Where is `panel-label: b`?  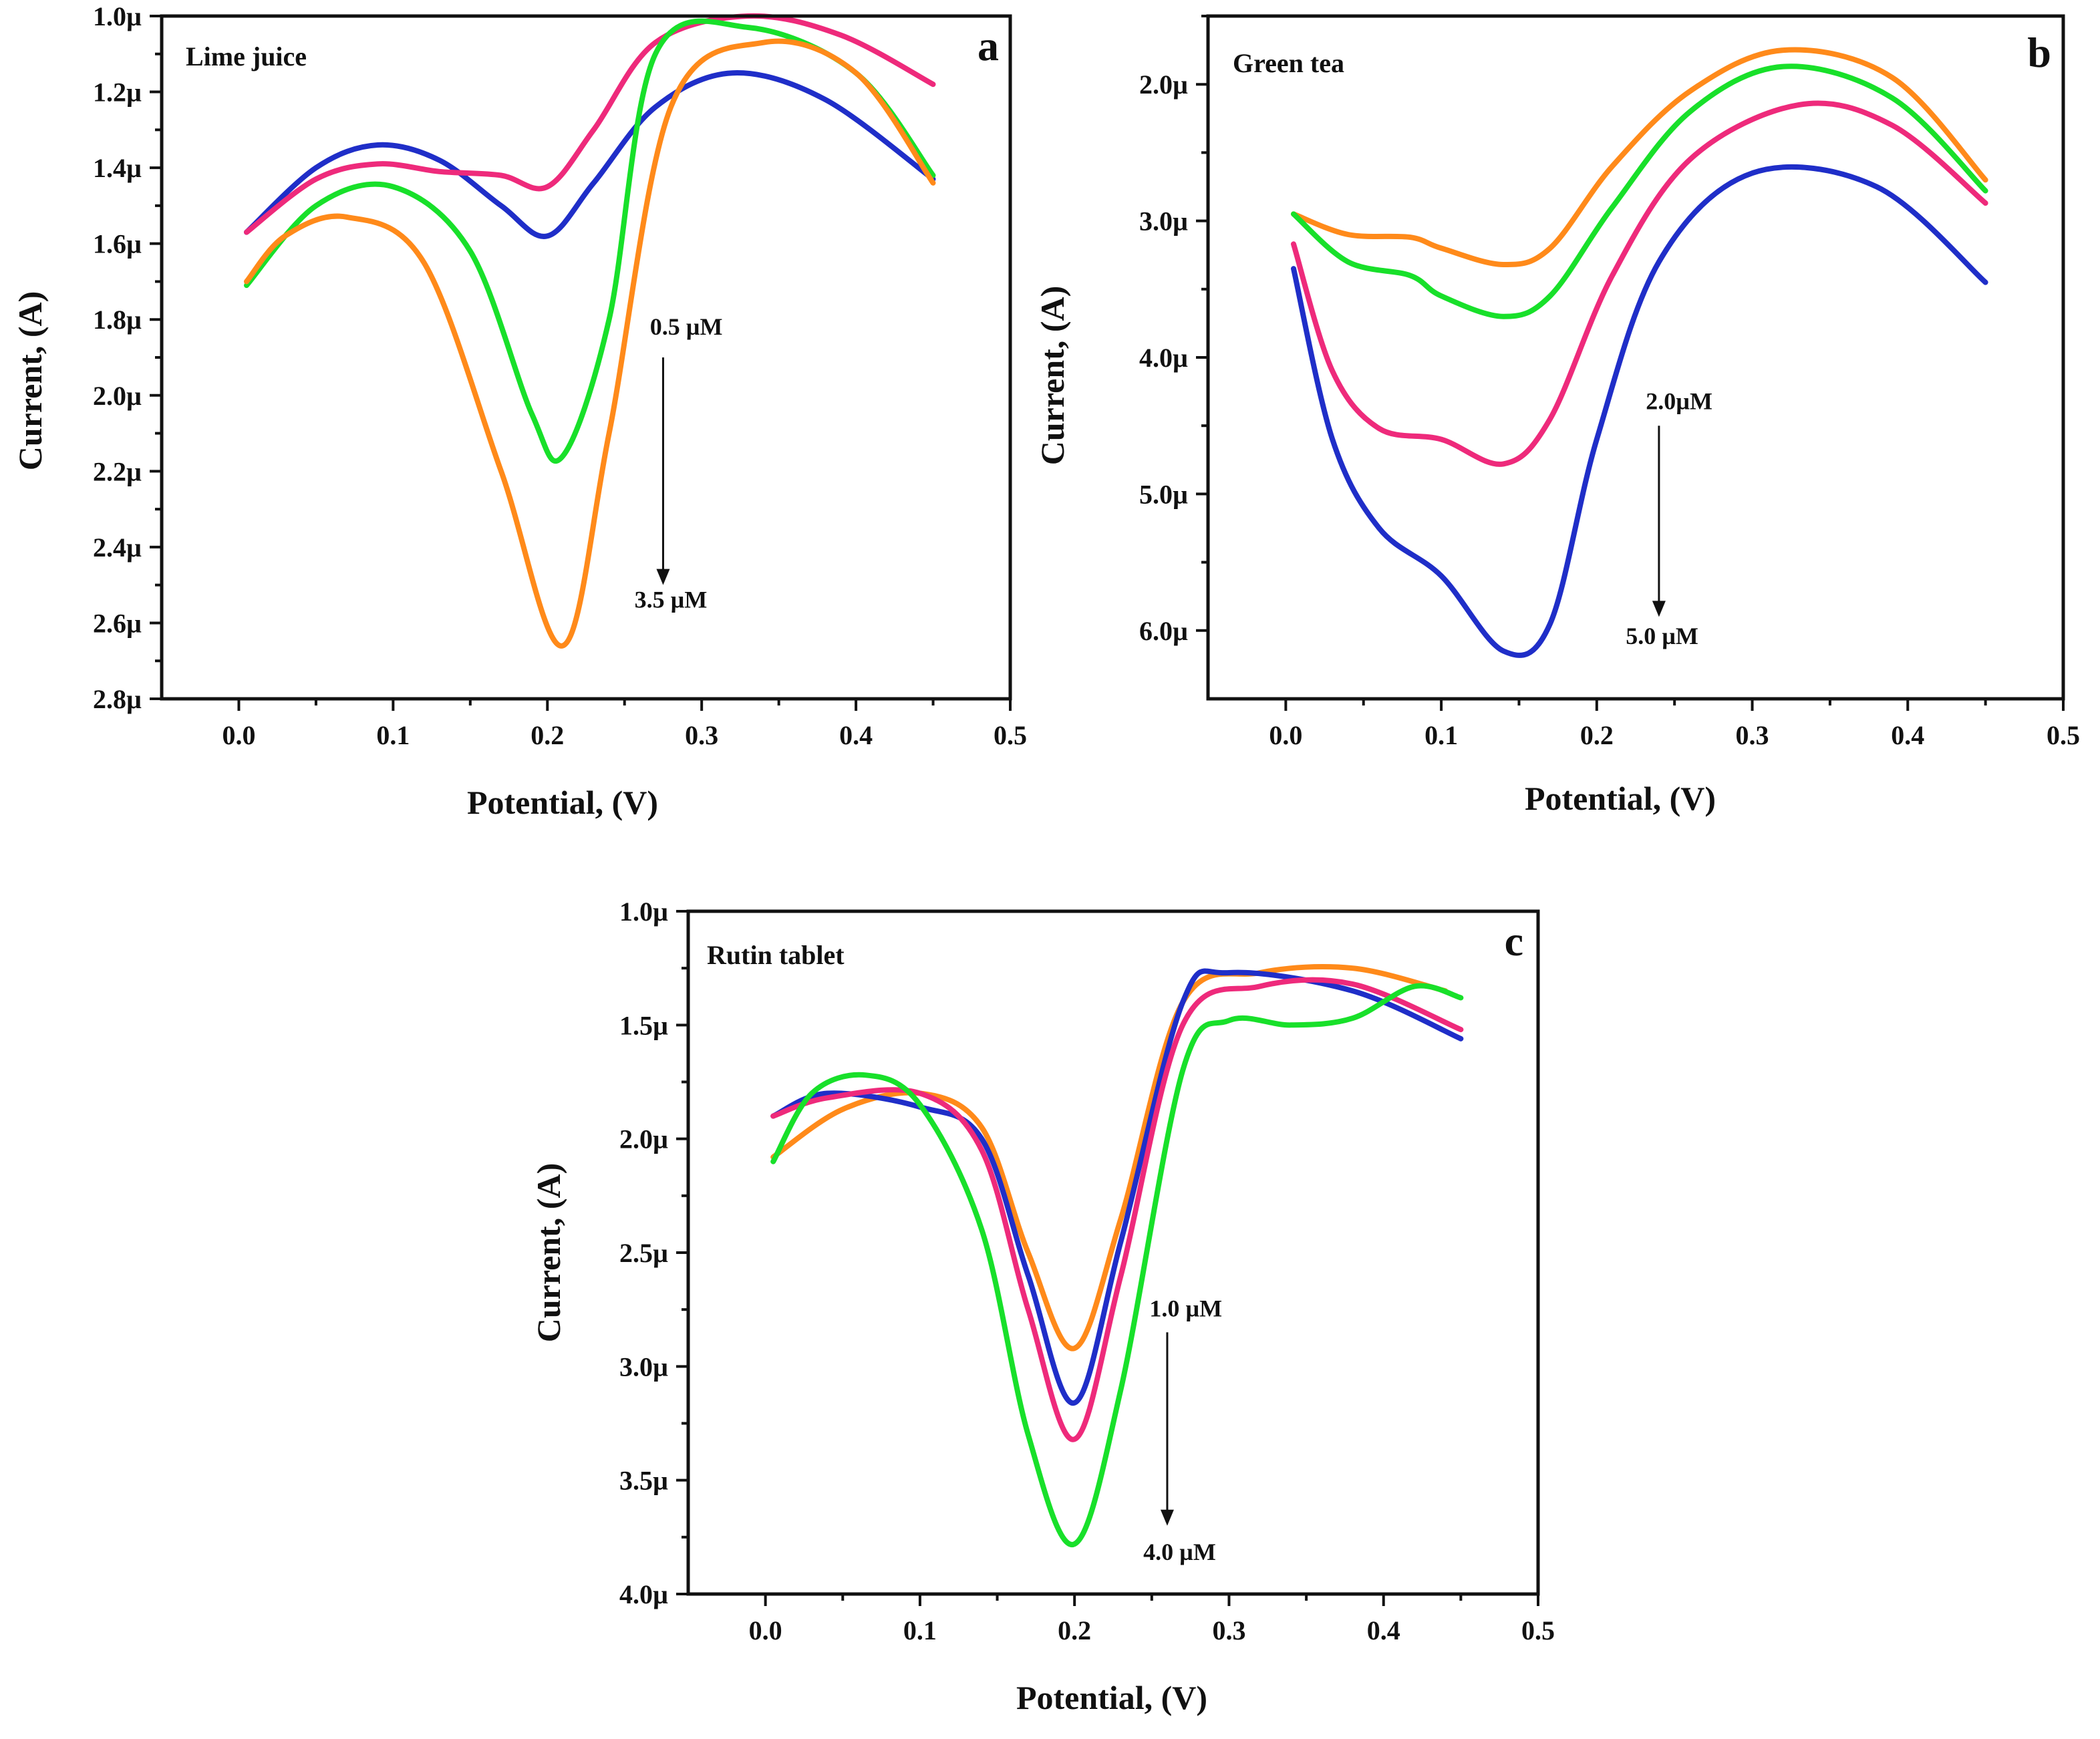
panel-label: b is located at coordinates (2039, 52).